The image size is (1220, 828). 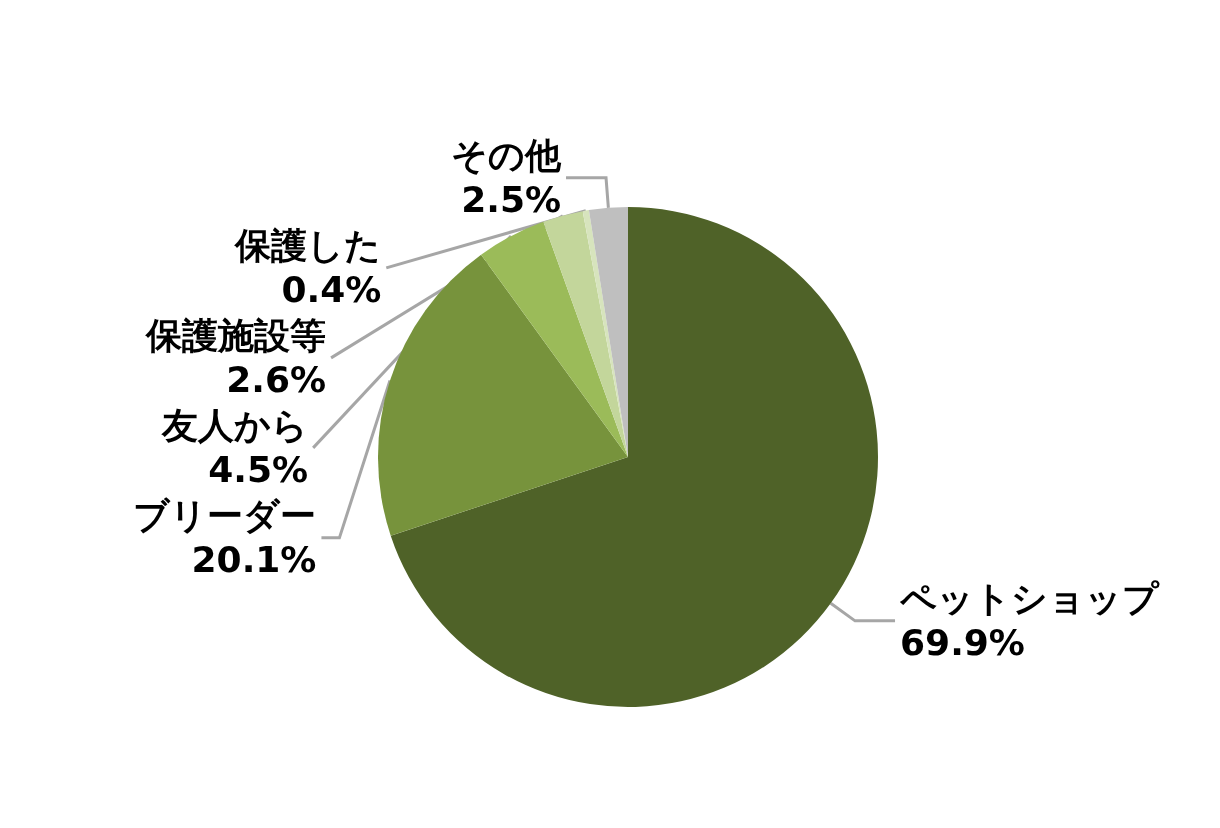 What do you see at coordinates (225, 516) in the screenshot?
I see `slice-label: ブリーダー` at bounding box center [225, 516].